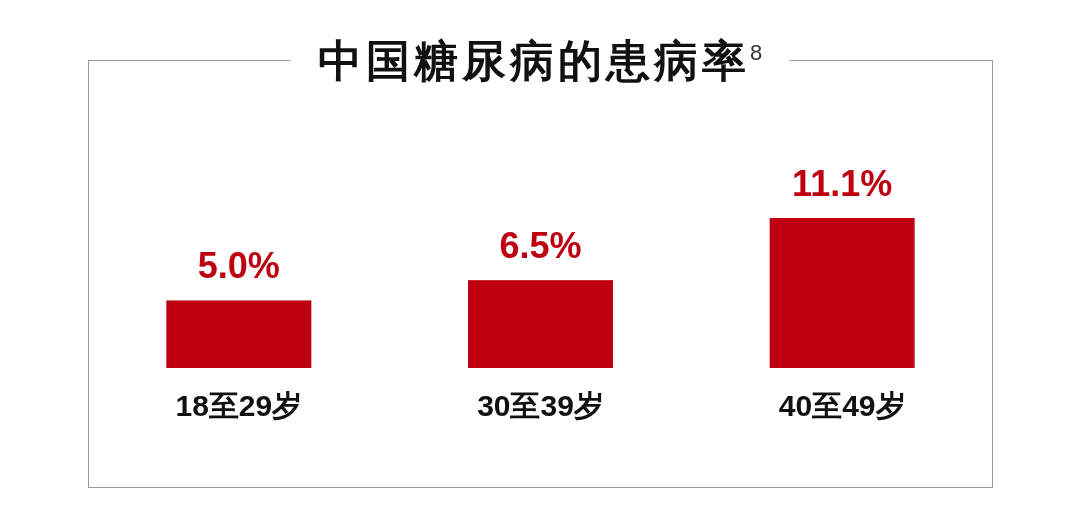 The width and height of the screenshot is (1080, 528). What do you see at coordinates (540, 60) in the screenshot?
I see `chart-title: 中国糖尿病的患病率$^{8}$` at bounding box center [540, 60].